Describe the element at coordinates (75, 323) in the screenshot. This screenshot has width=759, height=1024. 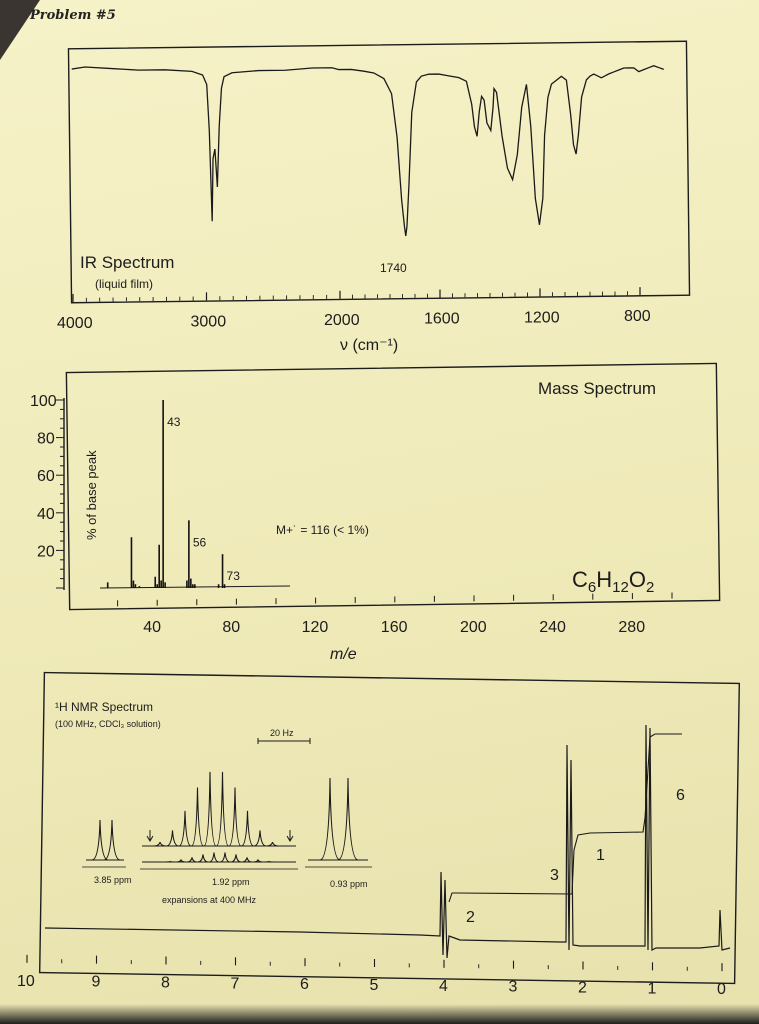
I see `ir-tick-label: 4000` at that location.